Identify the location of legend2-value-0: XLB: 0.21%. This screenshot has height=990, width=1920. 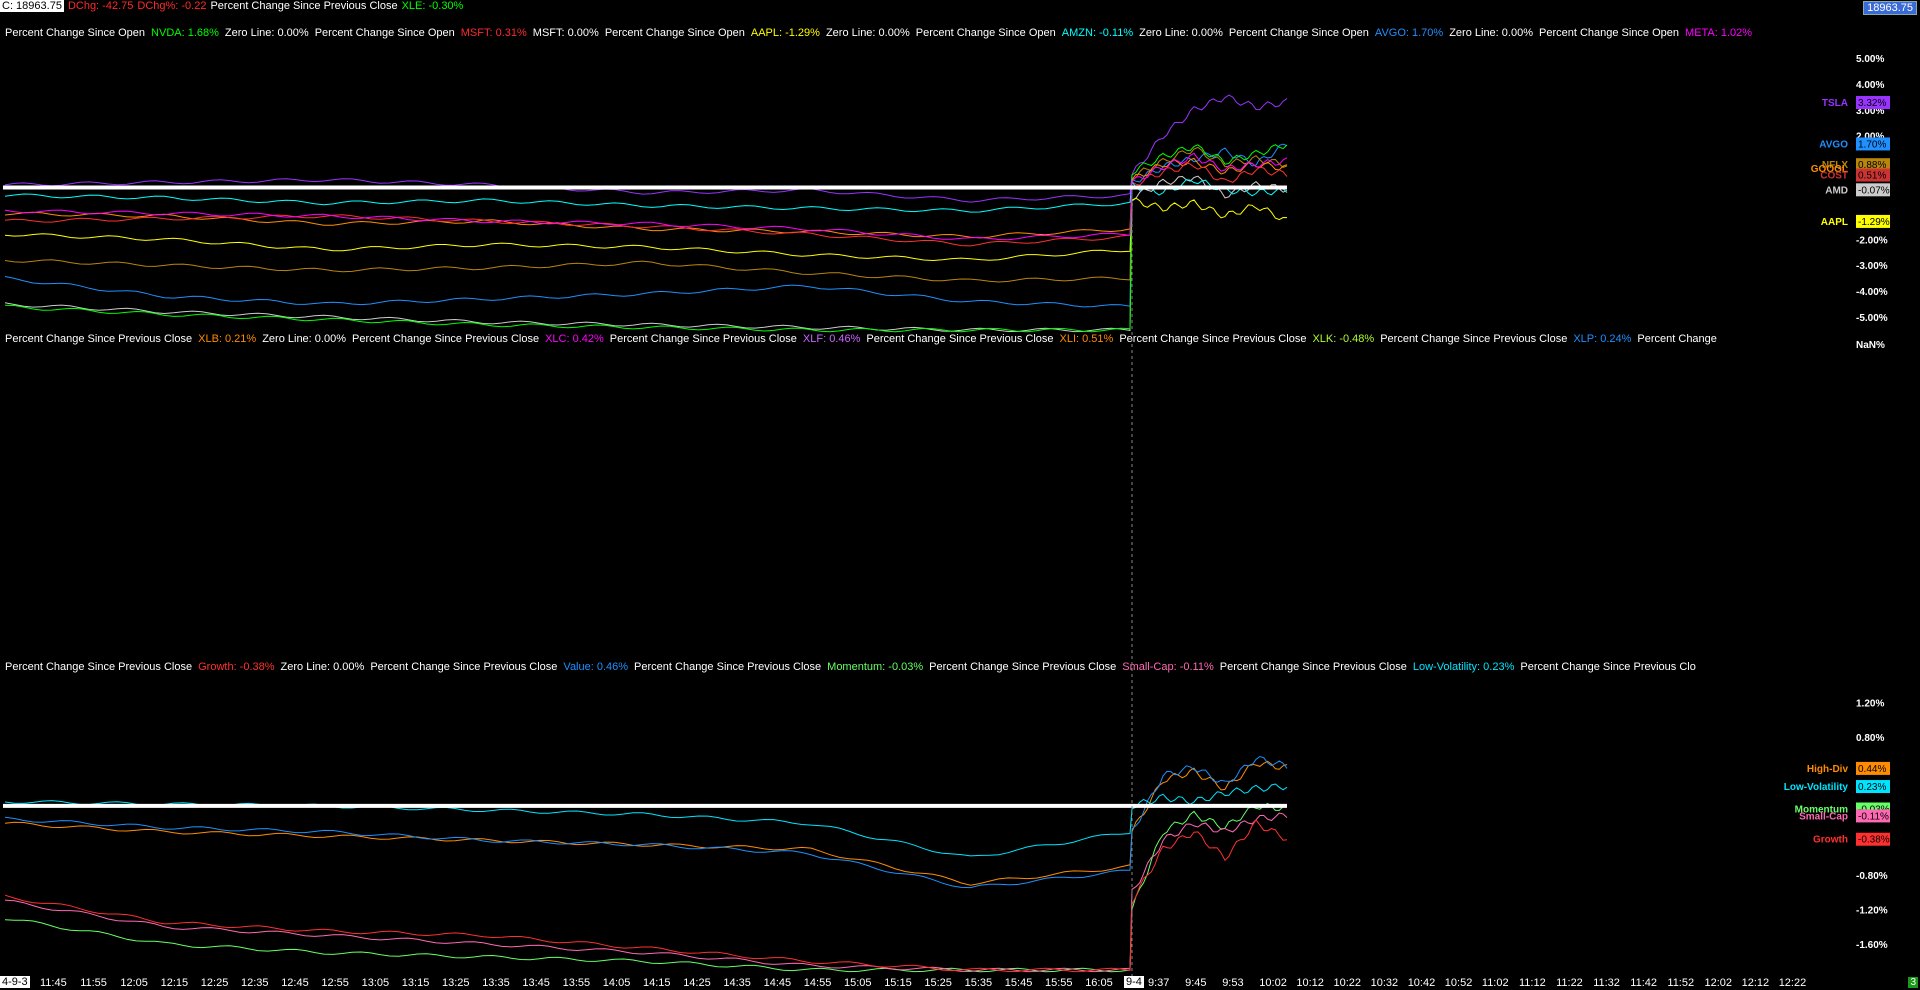
(227, 339).